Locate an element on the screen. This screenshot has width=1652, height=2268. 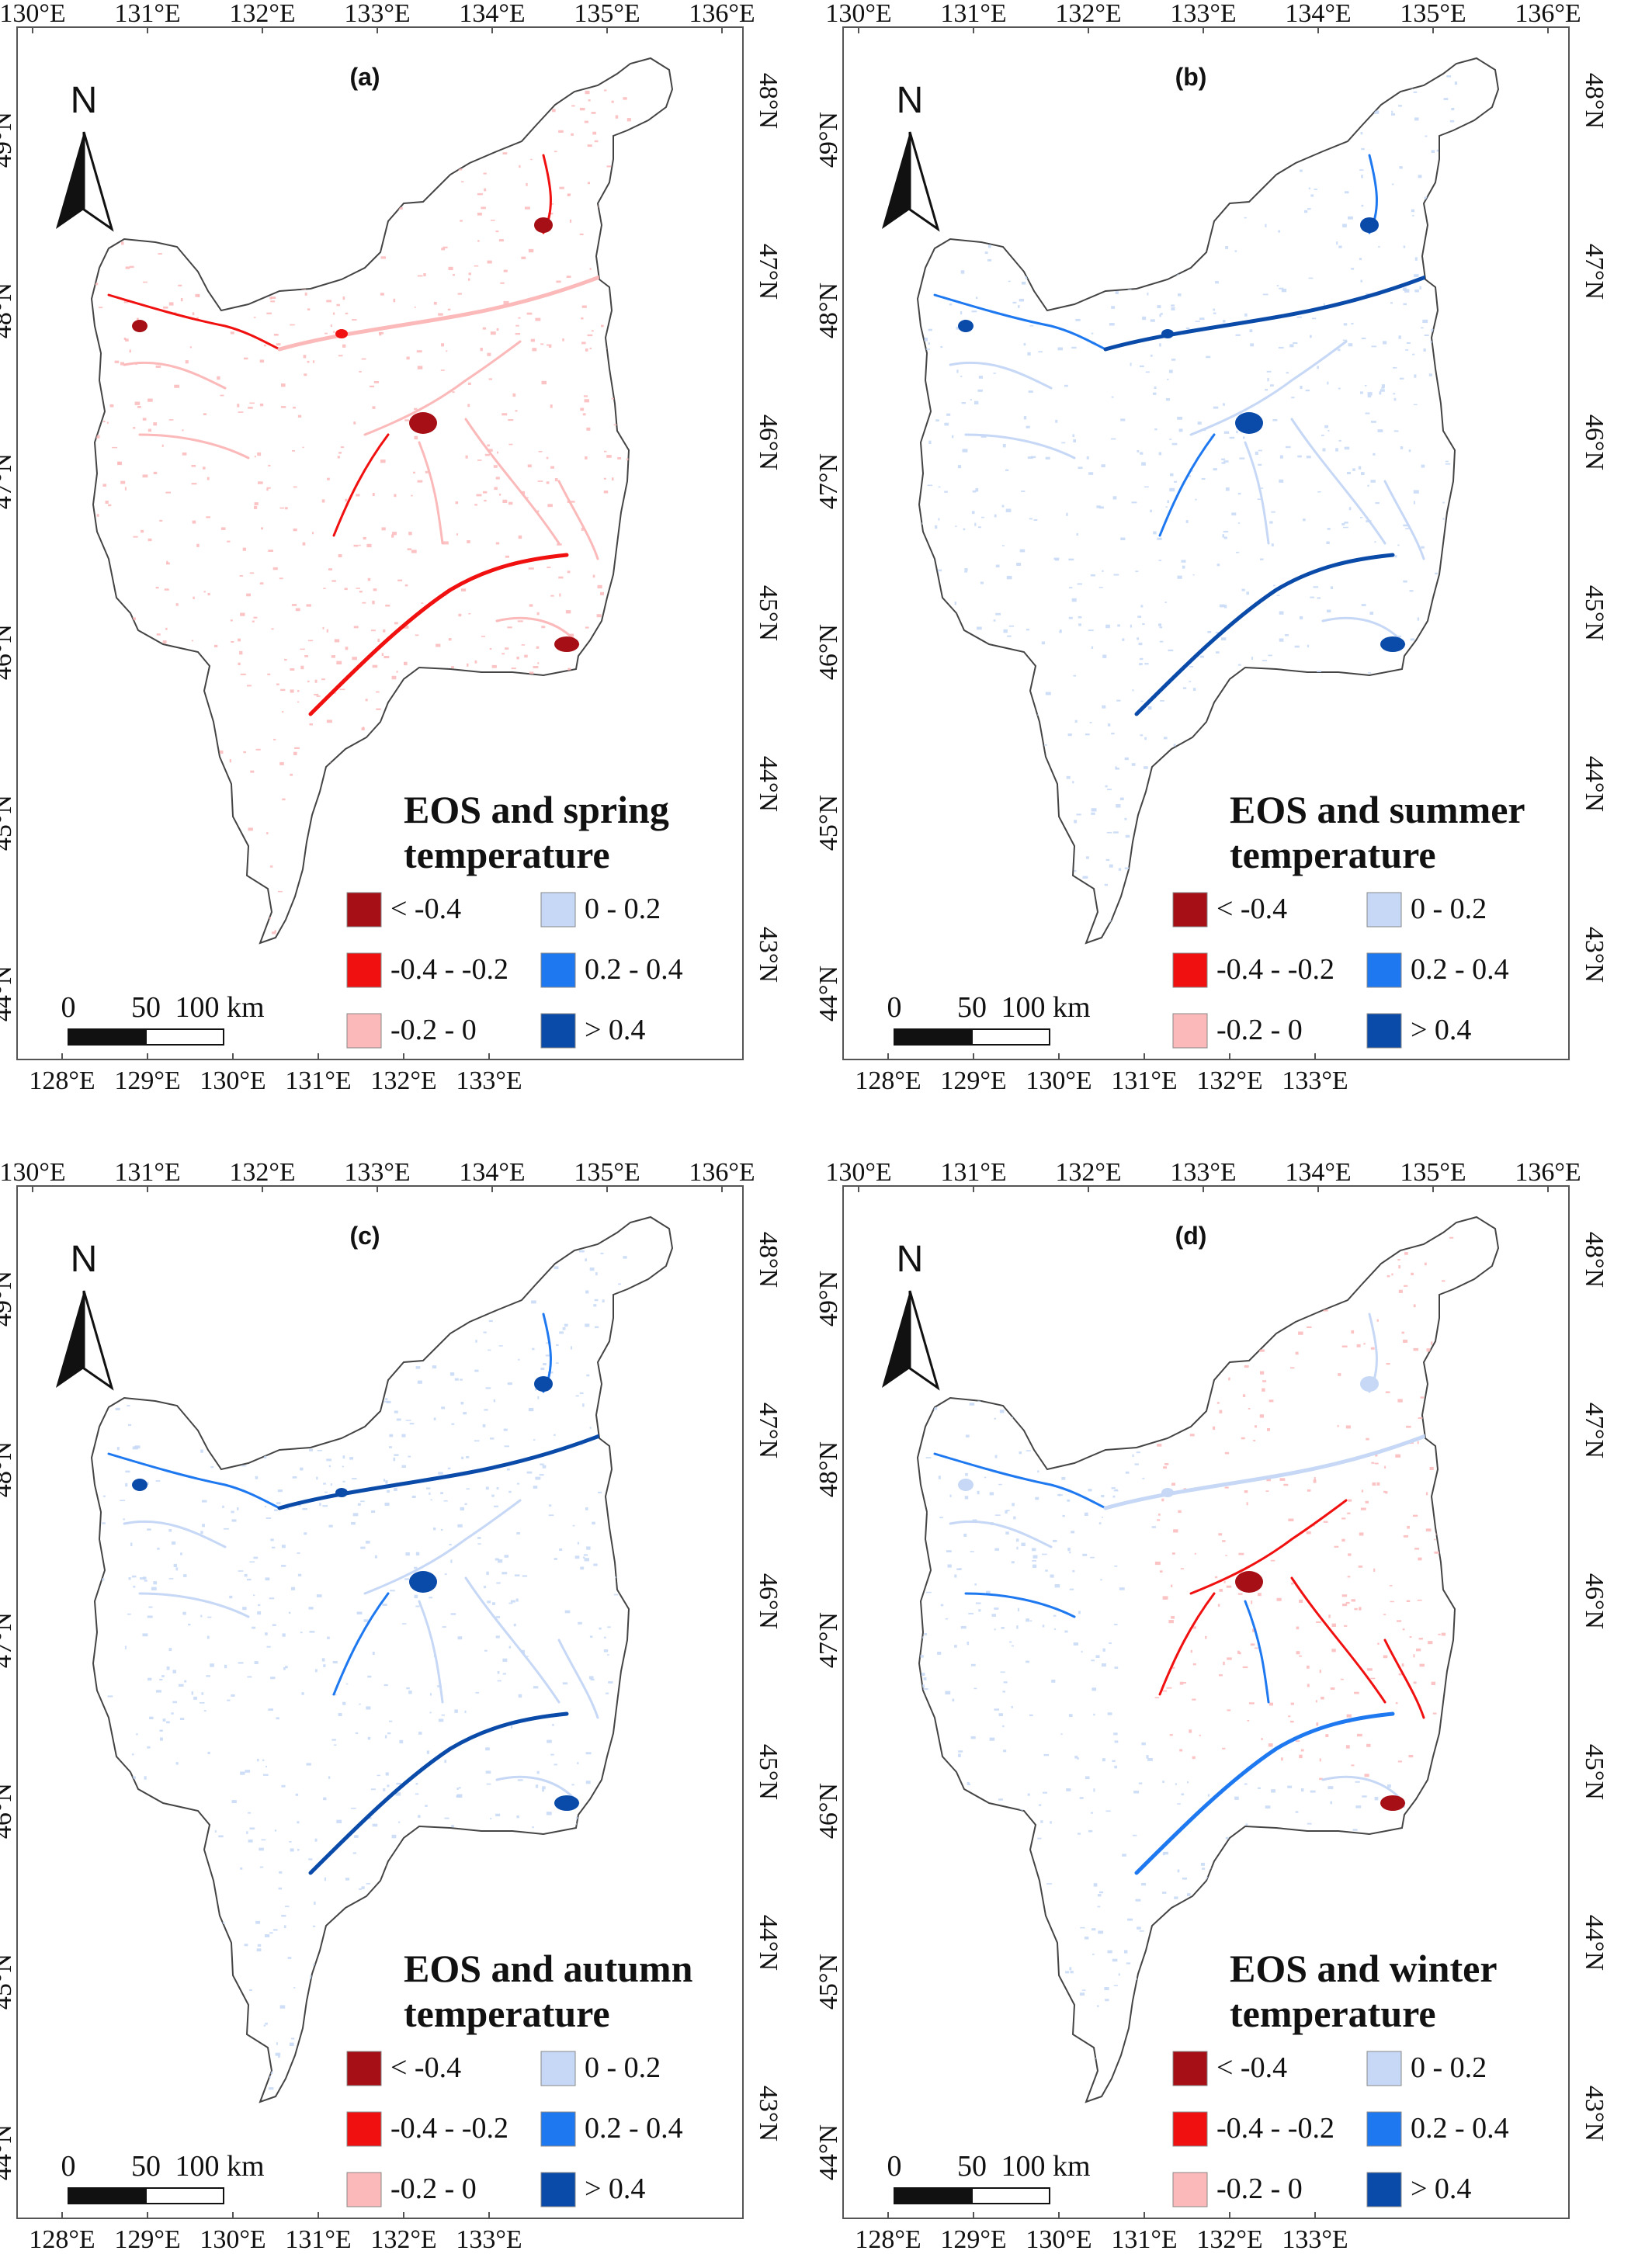
legend-entry-label: 0.2 - 0.4 is located at coordinates (1460, 2128).